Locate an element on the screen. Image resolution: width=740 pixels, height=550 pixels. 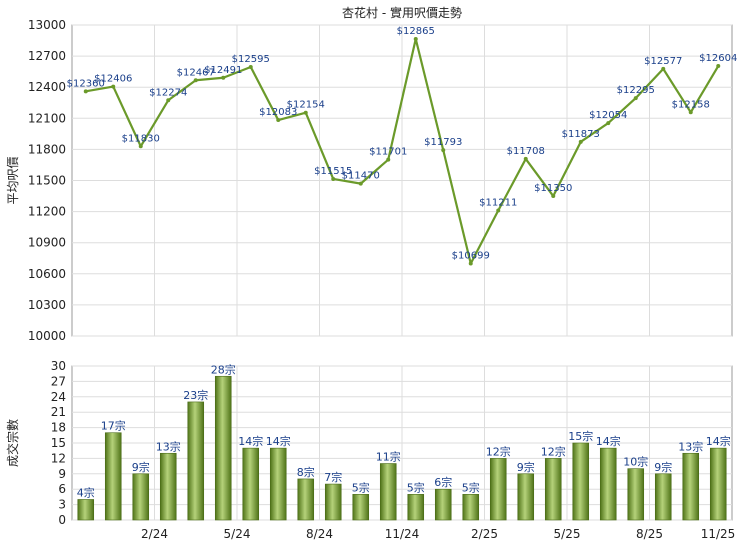
price-data-label: $11515 is located at coordinates (333, 171).